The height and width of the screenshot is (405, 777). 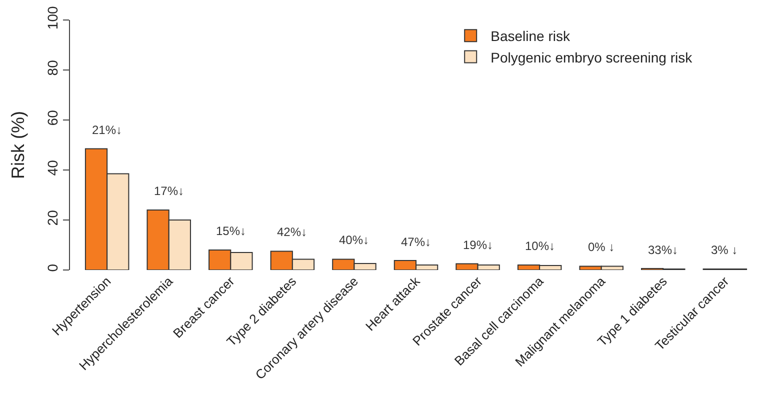 What do you see at coordinates (52, 268) in the screenshot?
I see `y-tick-label: 0` at bounding box center [52, 268].